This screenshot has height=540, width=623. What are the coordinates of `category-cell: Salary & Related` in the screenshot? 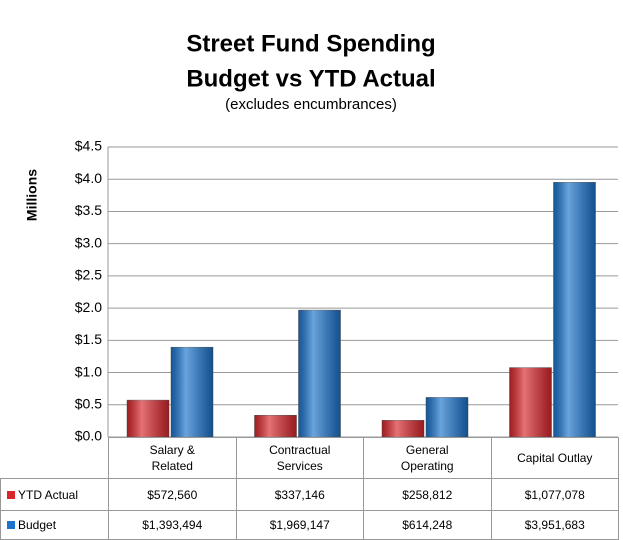 It's located at (172, 458).